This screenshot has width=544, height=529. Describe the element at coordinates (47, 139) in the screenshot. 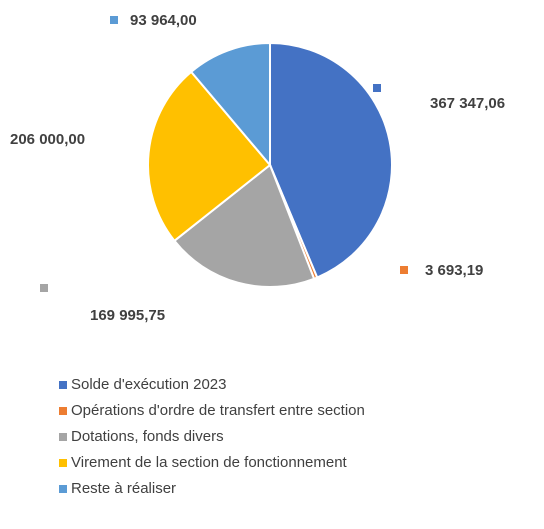

I see `value-label: 206 000,00` at that location.